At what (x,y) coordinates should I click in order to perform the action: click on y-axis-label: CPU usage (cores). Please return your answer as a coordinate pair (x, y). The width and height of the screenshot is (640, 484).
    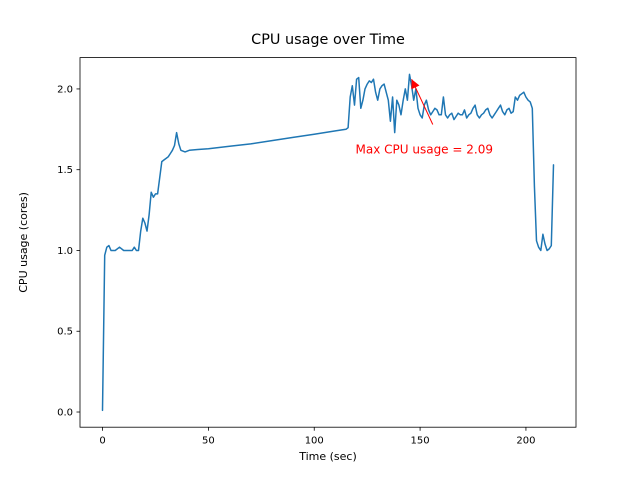
    Looking at the image, I should click on (23, 242).